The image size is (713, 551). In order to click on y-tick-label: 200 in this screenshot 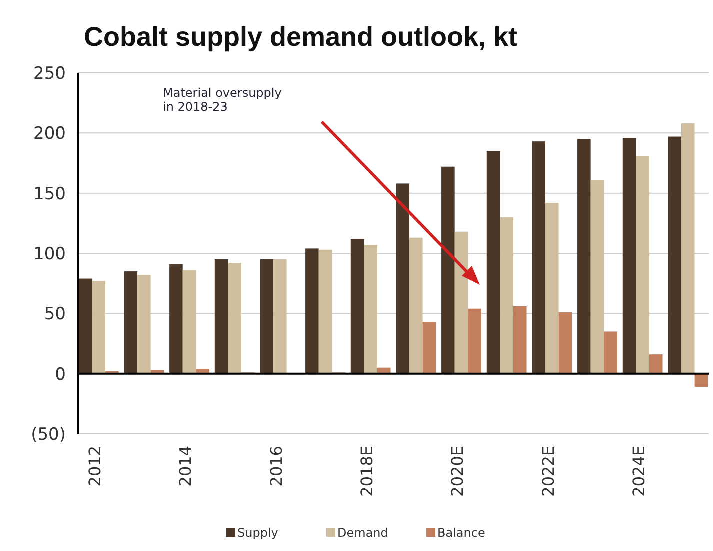, I will do `click(50, 134)`.